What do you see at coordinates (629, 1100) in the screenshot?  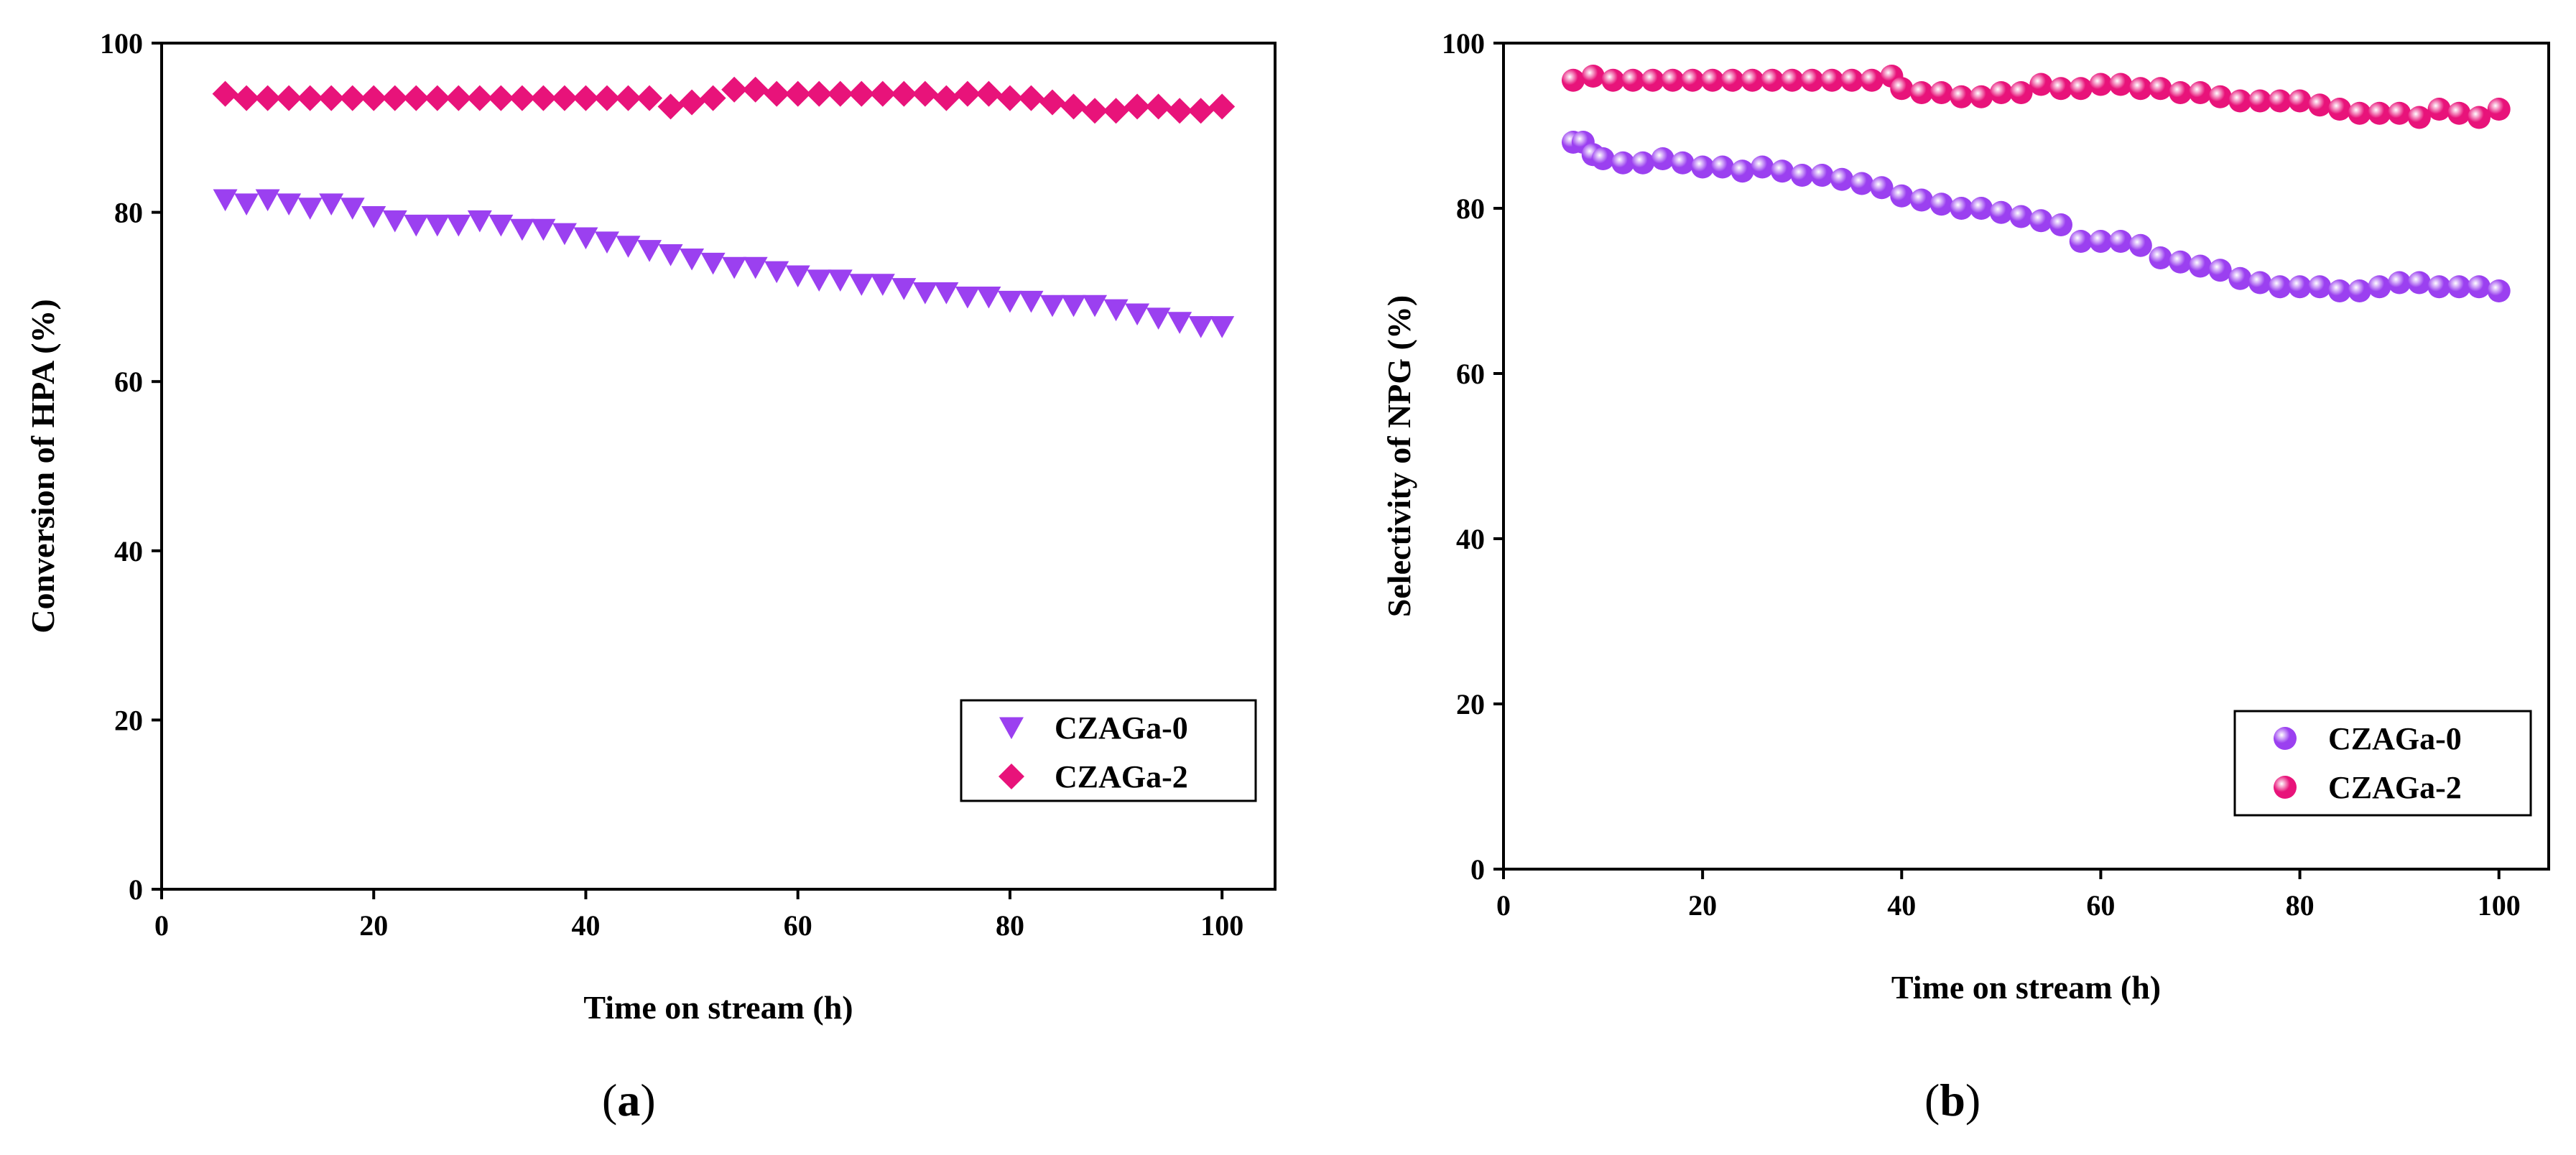 I see `caption-a: (a)` at bounding box center [629, 1100].